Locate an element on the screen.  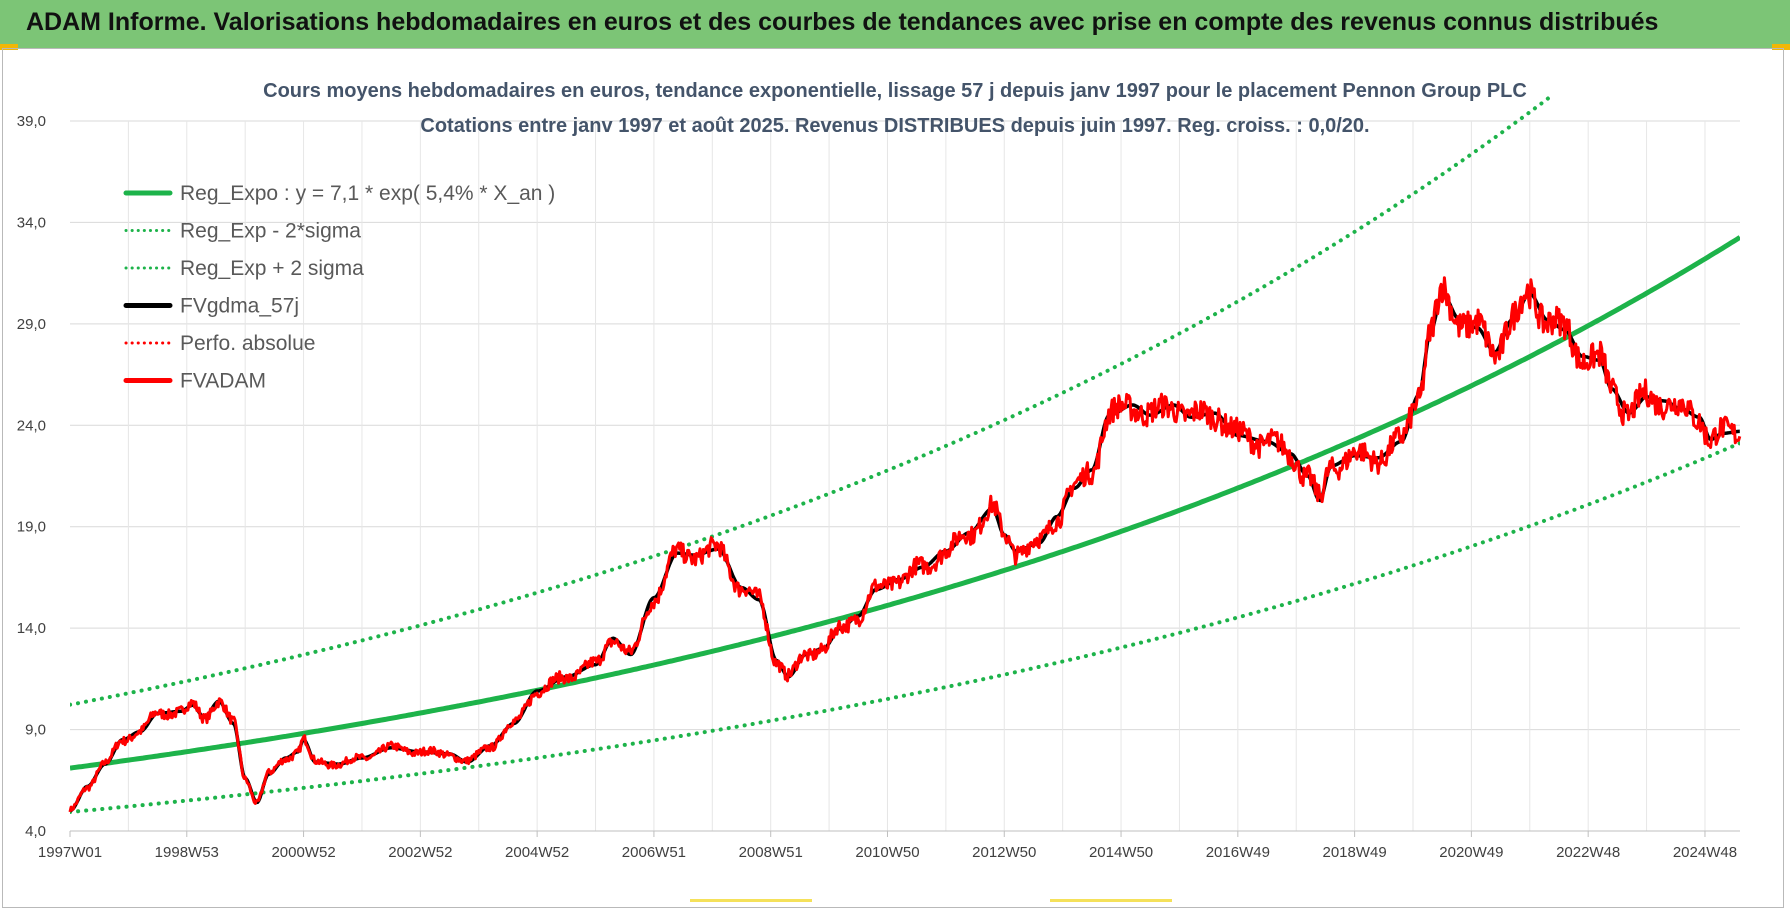
x-tick-label: 2000W52 is located at coordinates (303, 852).